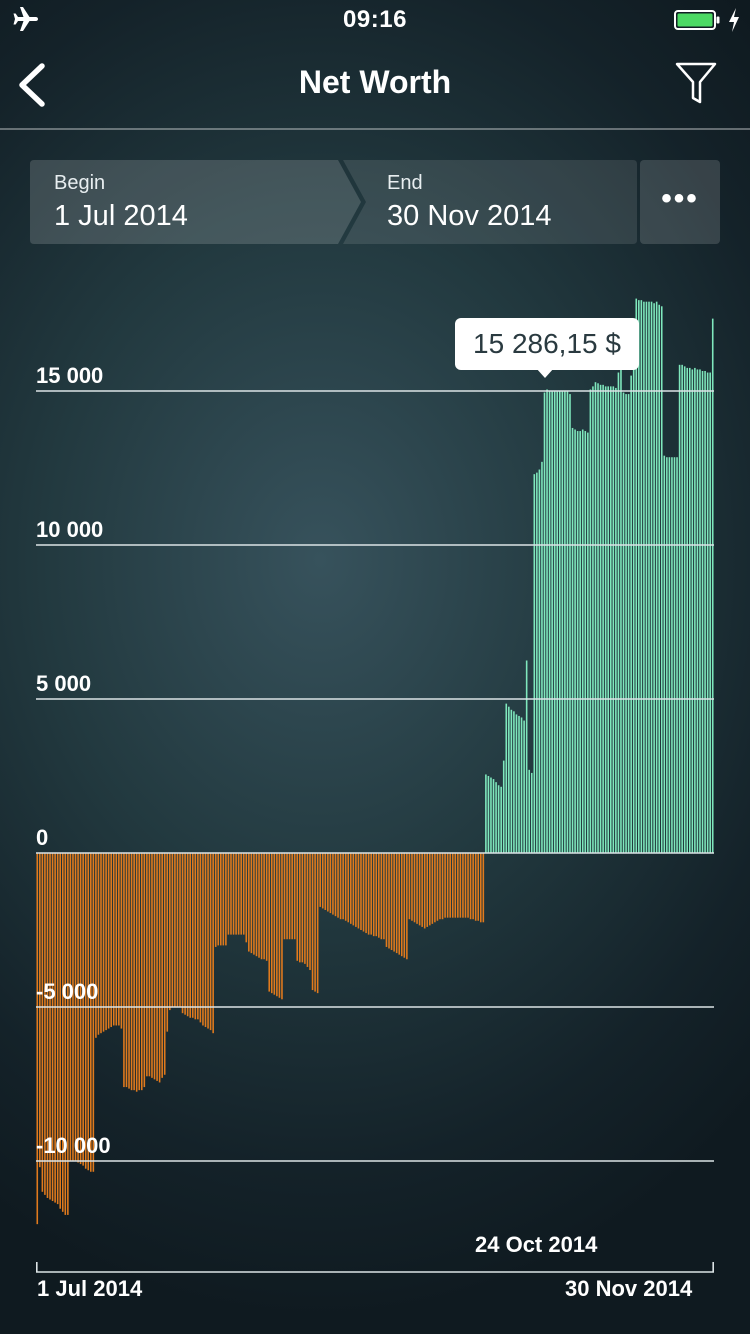 This screenshot has height=1334, width=750. Describe the element at coordinates (32, 85) in the screenshot. I see `back-chevron-icon` at that location.